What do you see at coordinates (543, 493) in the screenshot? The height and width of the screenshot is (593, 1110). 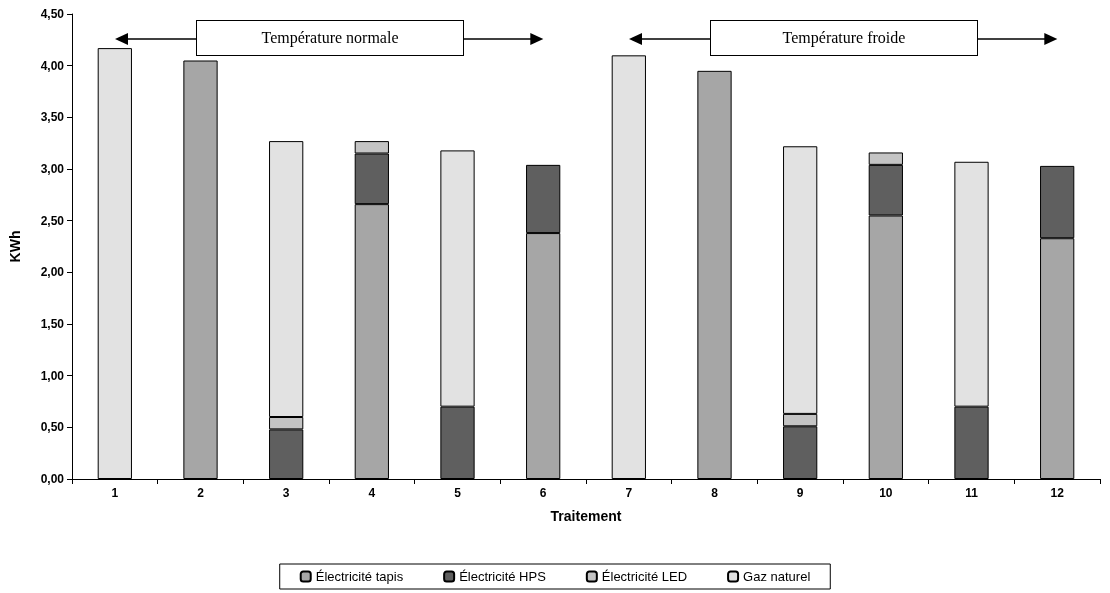 I see `x-tick-label: 6` at bounding box center [543, 493].